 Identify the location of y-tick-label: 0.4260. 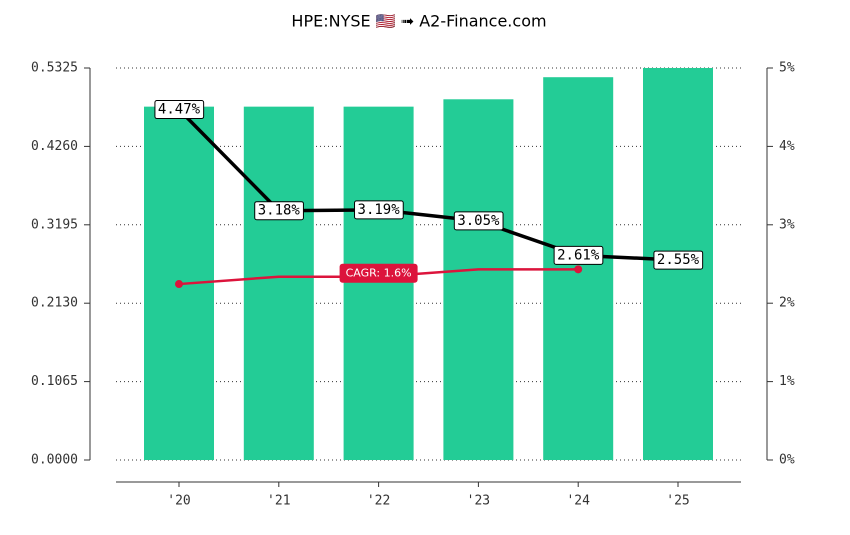
(54, 146).